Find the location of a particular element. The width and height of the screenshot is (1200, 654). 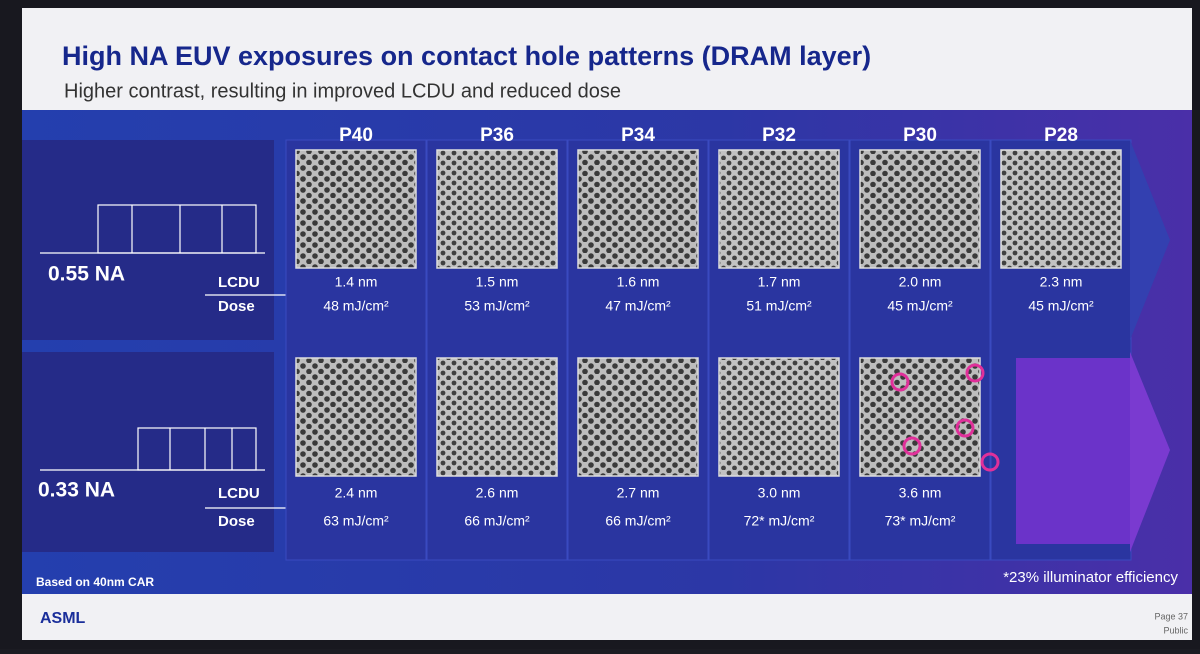

row-label: 0.55 NA is located at coordinates (86, 274).